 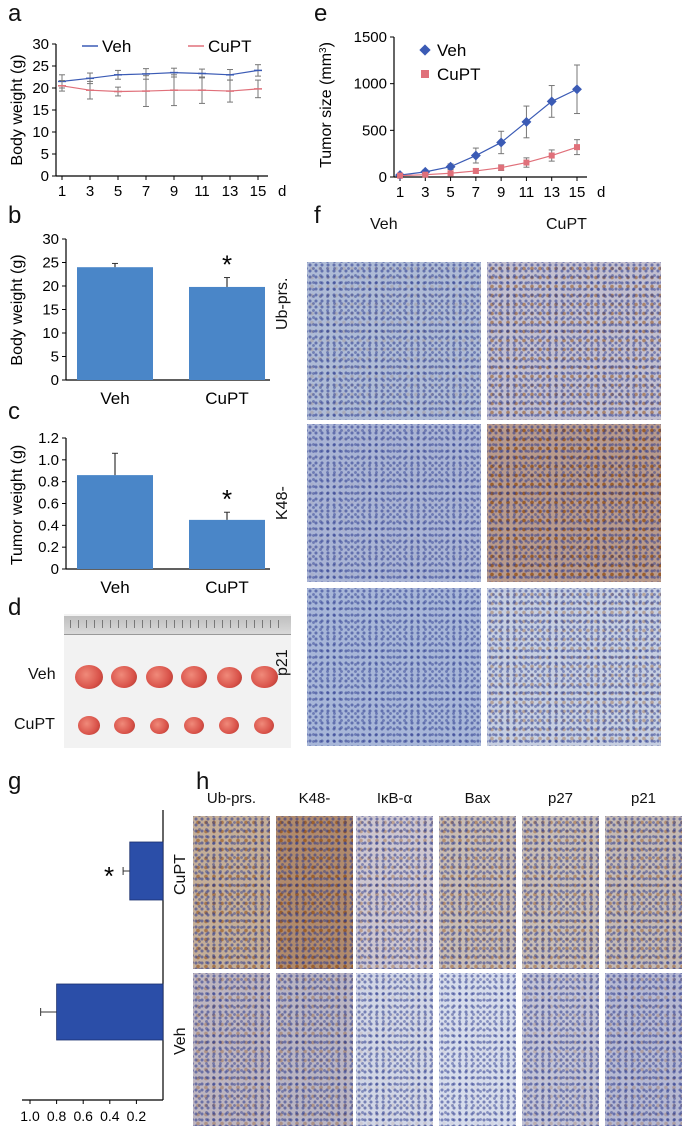 What do you see at coordinates (227, 544) in the screenshot?
I see `bar-cupt` at bounding box center [227, 544].